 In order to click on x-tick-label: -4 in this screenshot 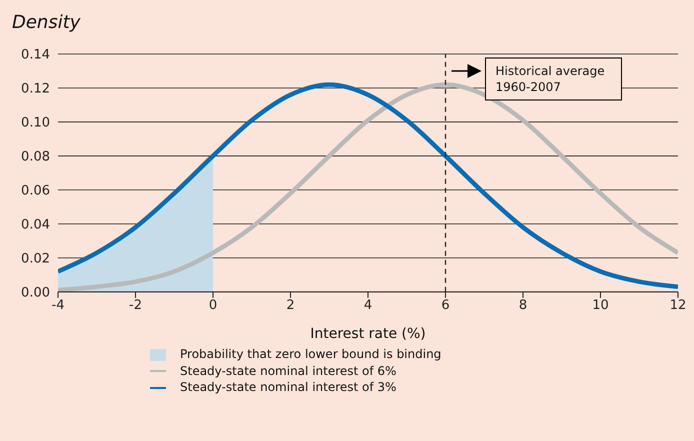, I will do `click(58, 306)`.